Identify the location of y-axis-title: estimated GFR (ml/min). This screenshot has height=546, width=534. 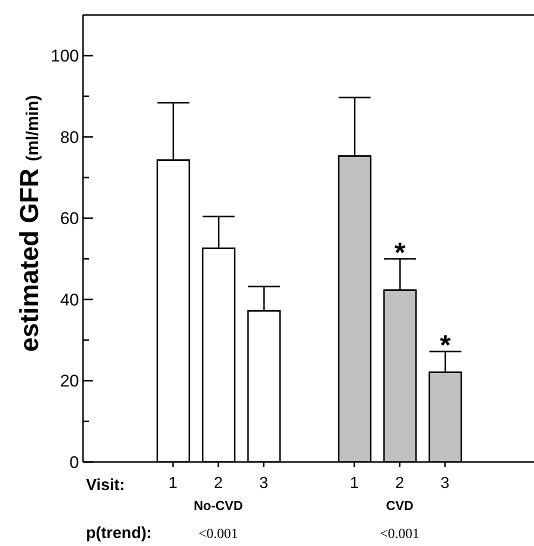
(29, 223).